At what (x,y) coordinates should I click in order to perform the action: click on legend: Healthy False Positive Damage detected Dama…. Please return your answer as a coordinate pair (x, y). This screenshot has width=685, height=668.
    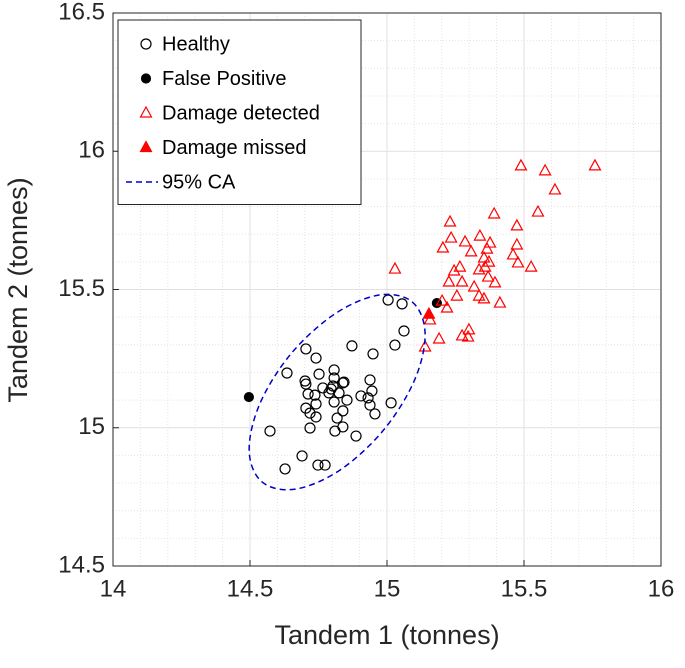
    Looking at the image, I should click on (239, 112).